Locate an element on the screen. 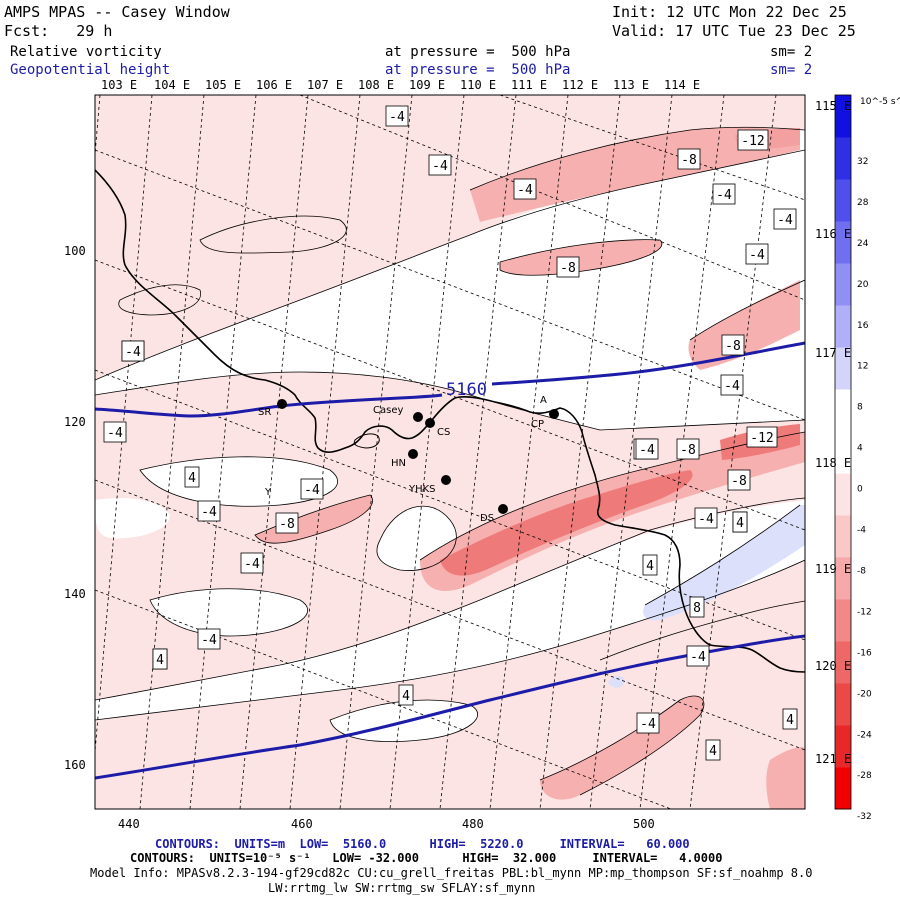  colorbar-tick-label: 28 is located at coordinates (863, 203).